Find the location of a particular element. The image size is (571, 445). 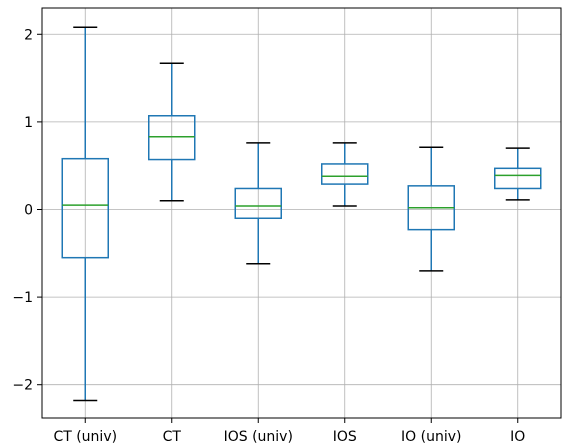

y-tick-label: 2 is located at coordinates (28, 35).